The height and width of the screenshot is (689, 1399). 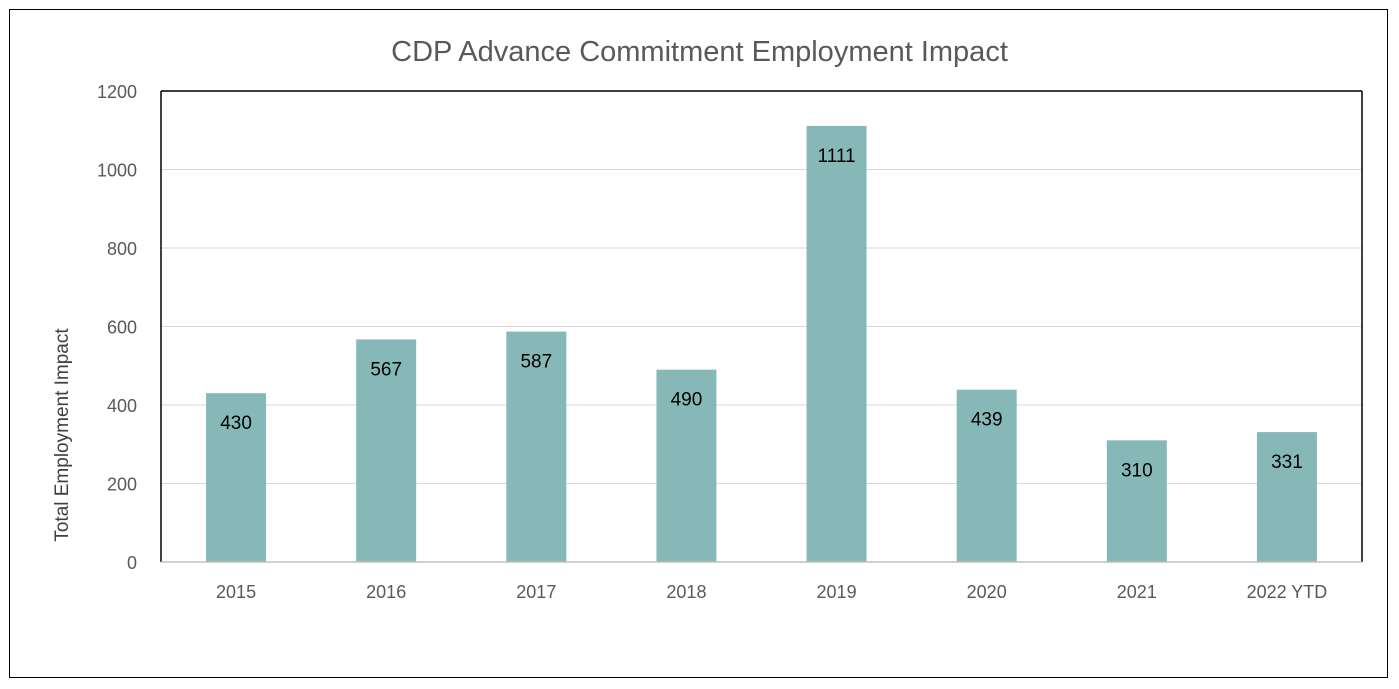 I want to click on x-tick-label: 2015, so click(x=236, y=592).